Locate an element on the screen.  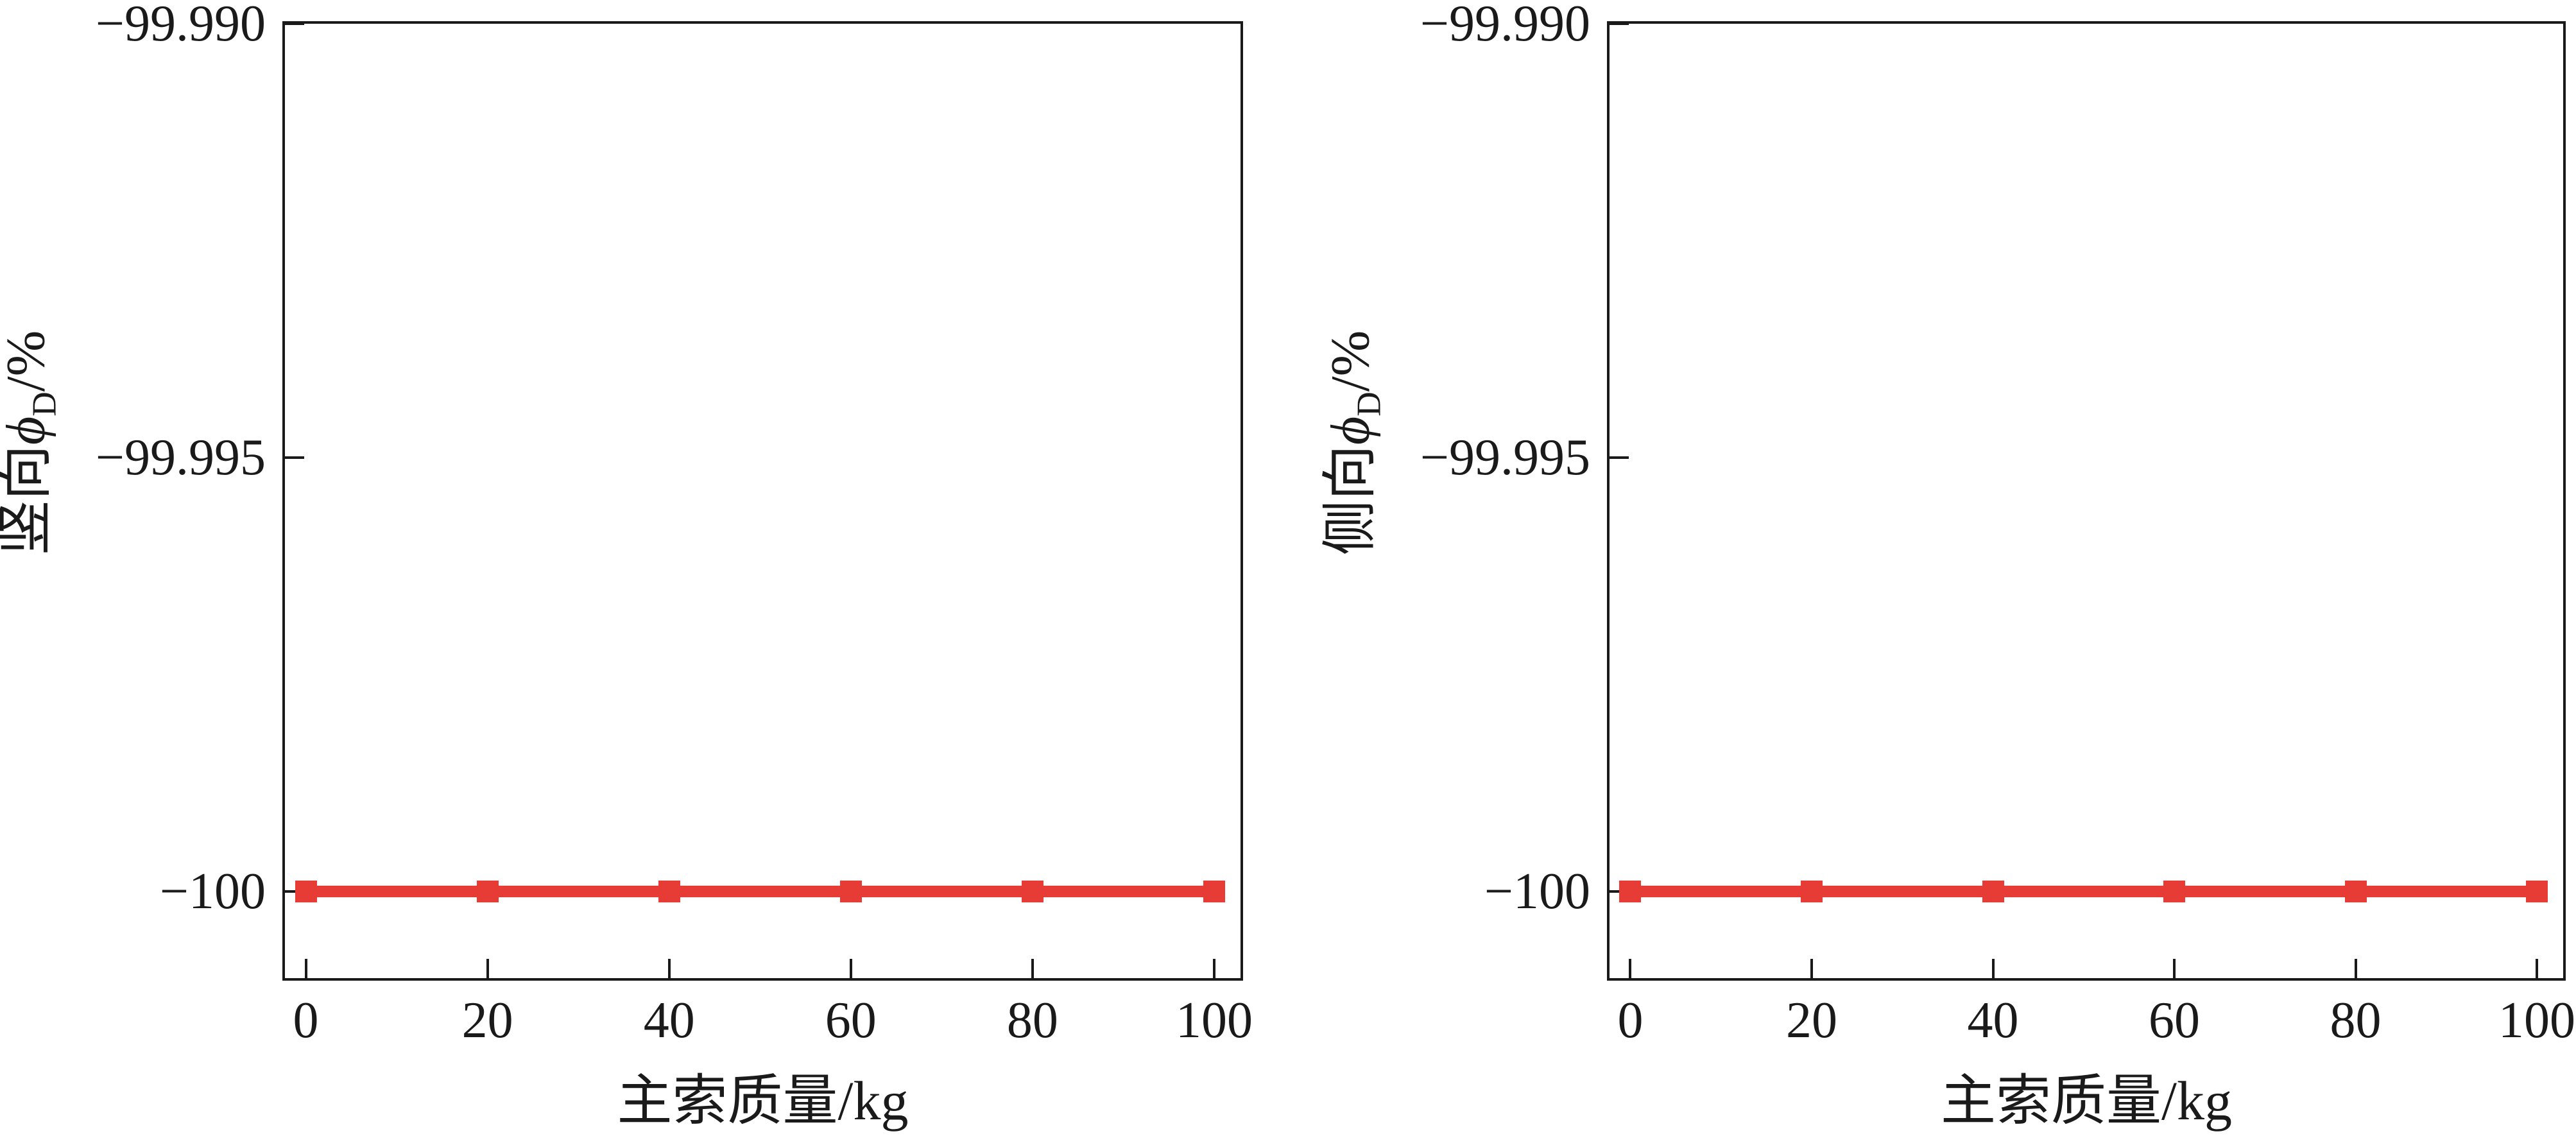
y-axis-title: 侧向ϕD/% is located at coordinates (1353, 443).